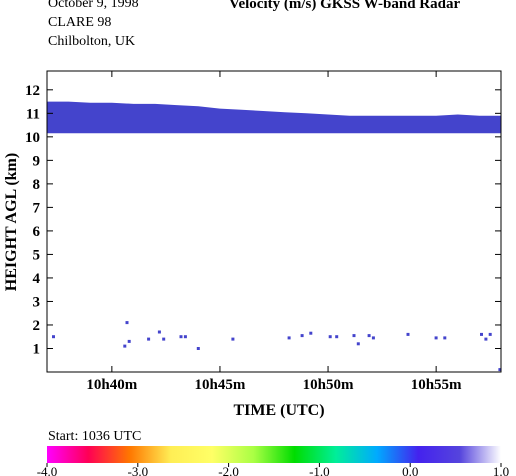 This screenshot has height=476, width=516. Describe the element at coordinates (345, 6) in the screenshot. I see `chart-title: Velocity (m/s) GKSS W-band Radar` at that location.